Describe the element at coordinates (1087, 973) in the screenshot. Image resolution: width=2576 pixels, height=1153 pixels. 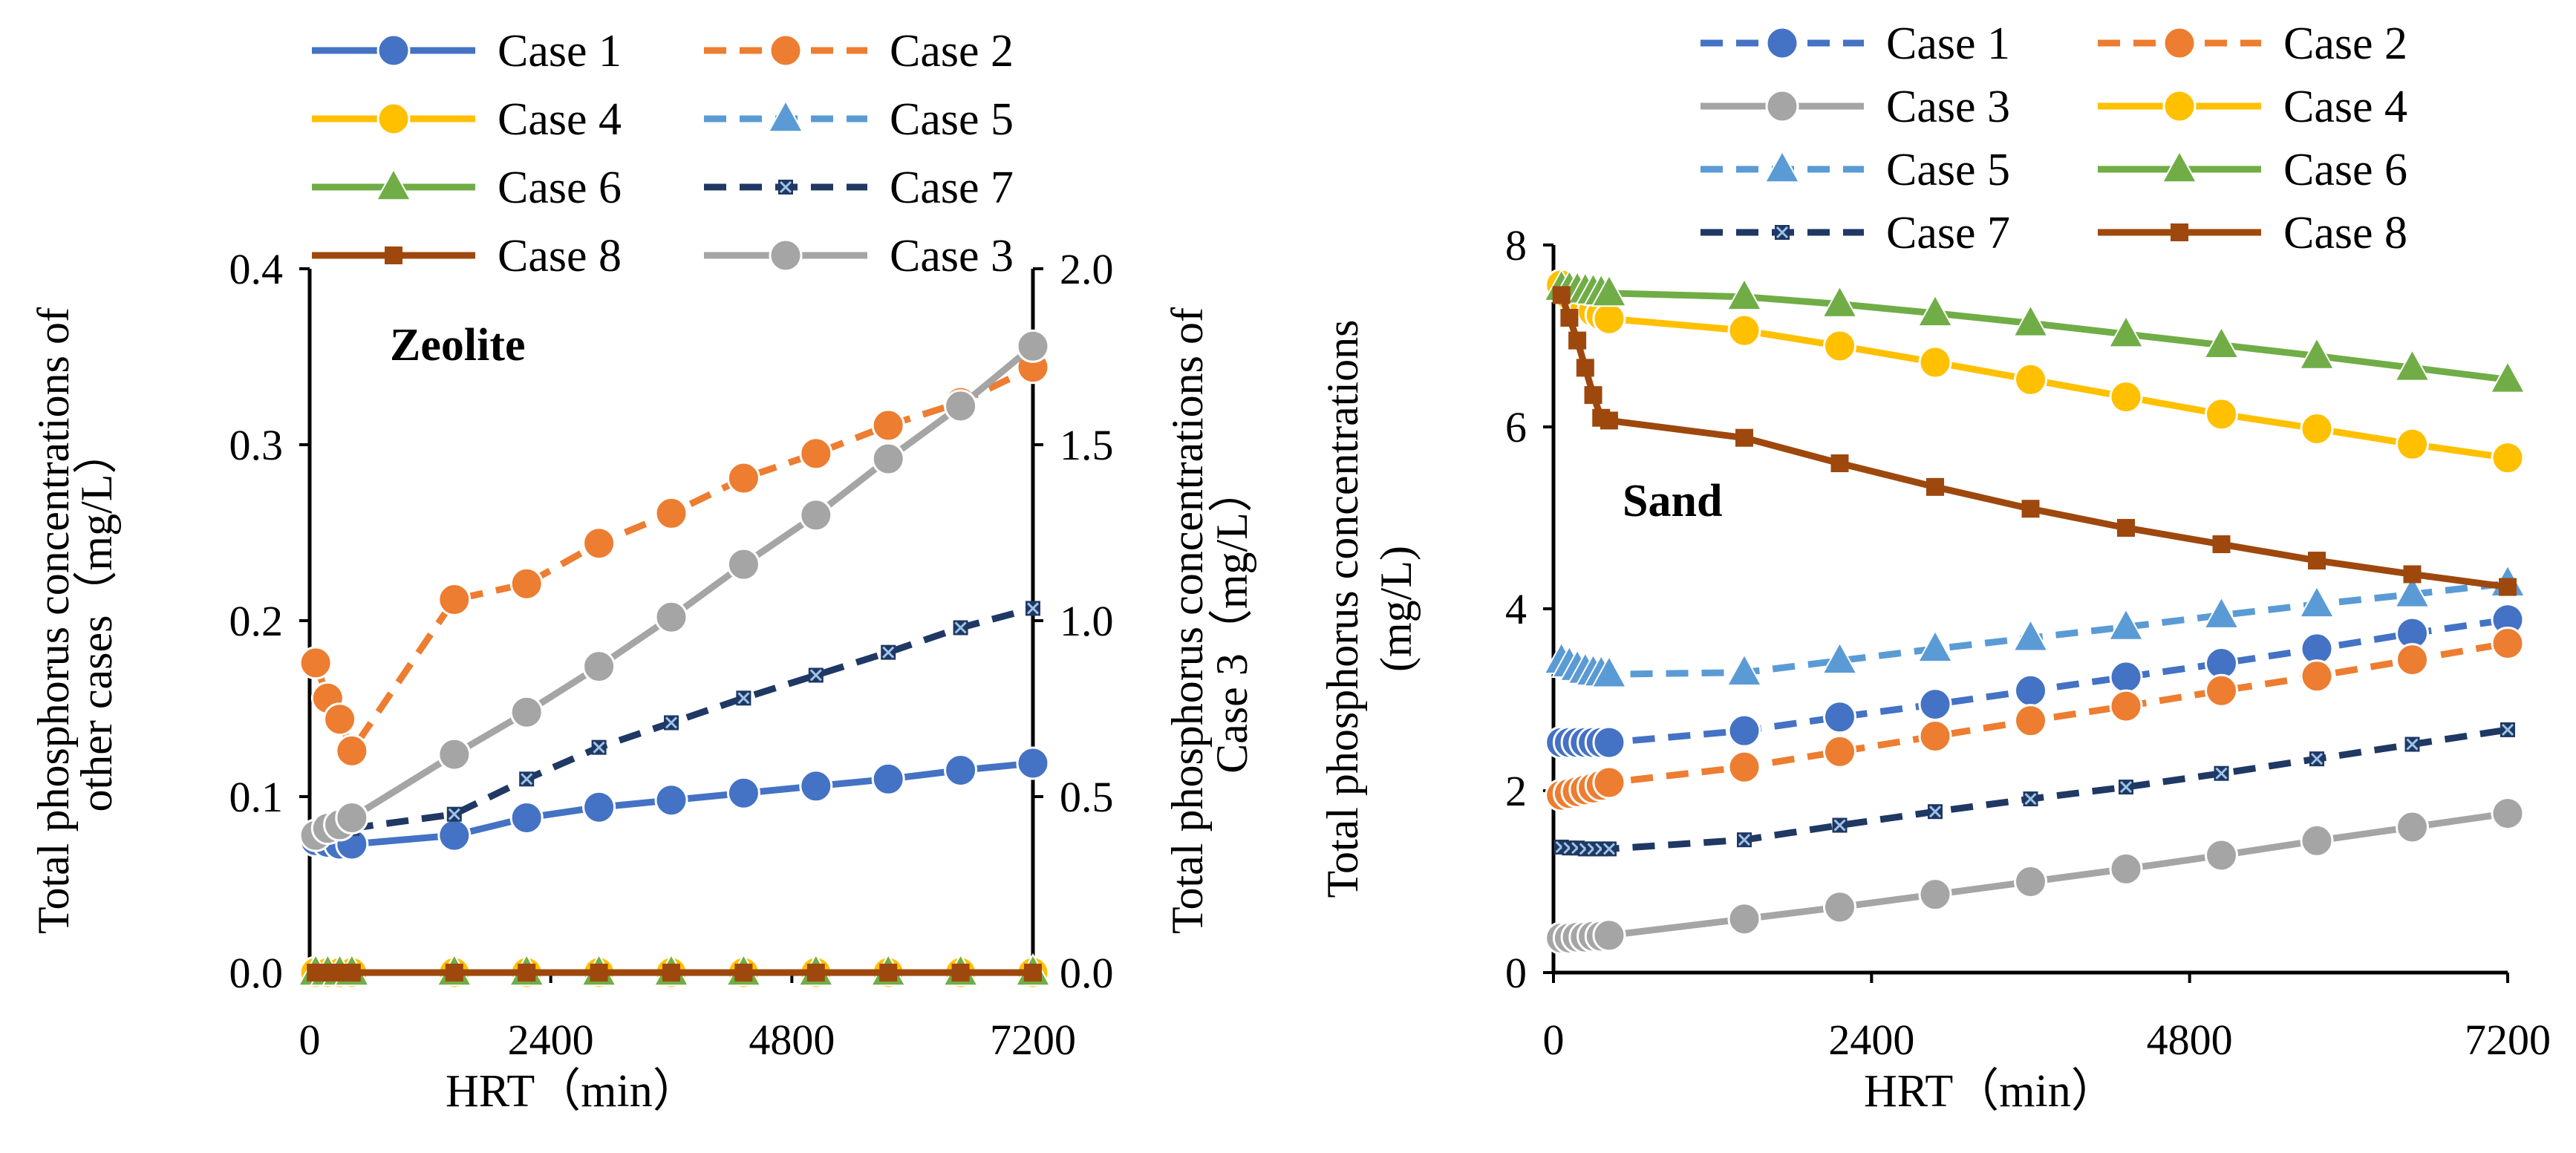
I see `y2-tick-label: 0.0` at that location.